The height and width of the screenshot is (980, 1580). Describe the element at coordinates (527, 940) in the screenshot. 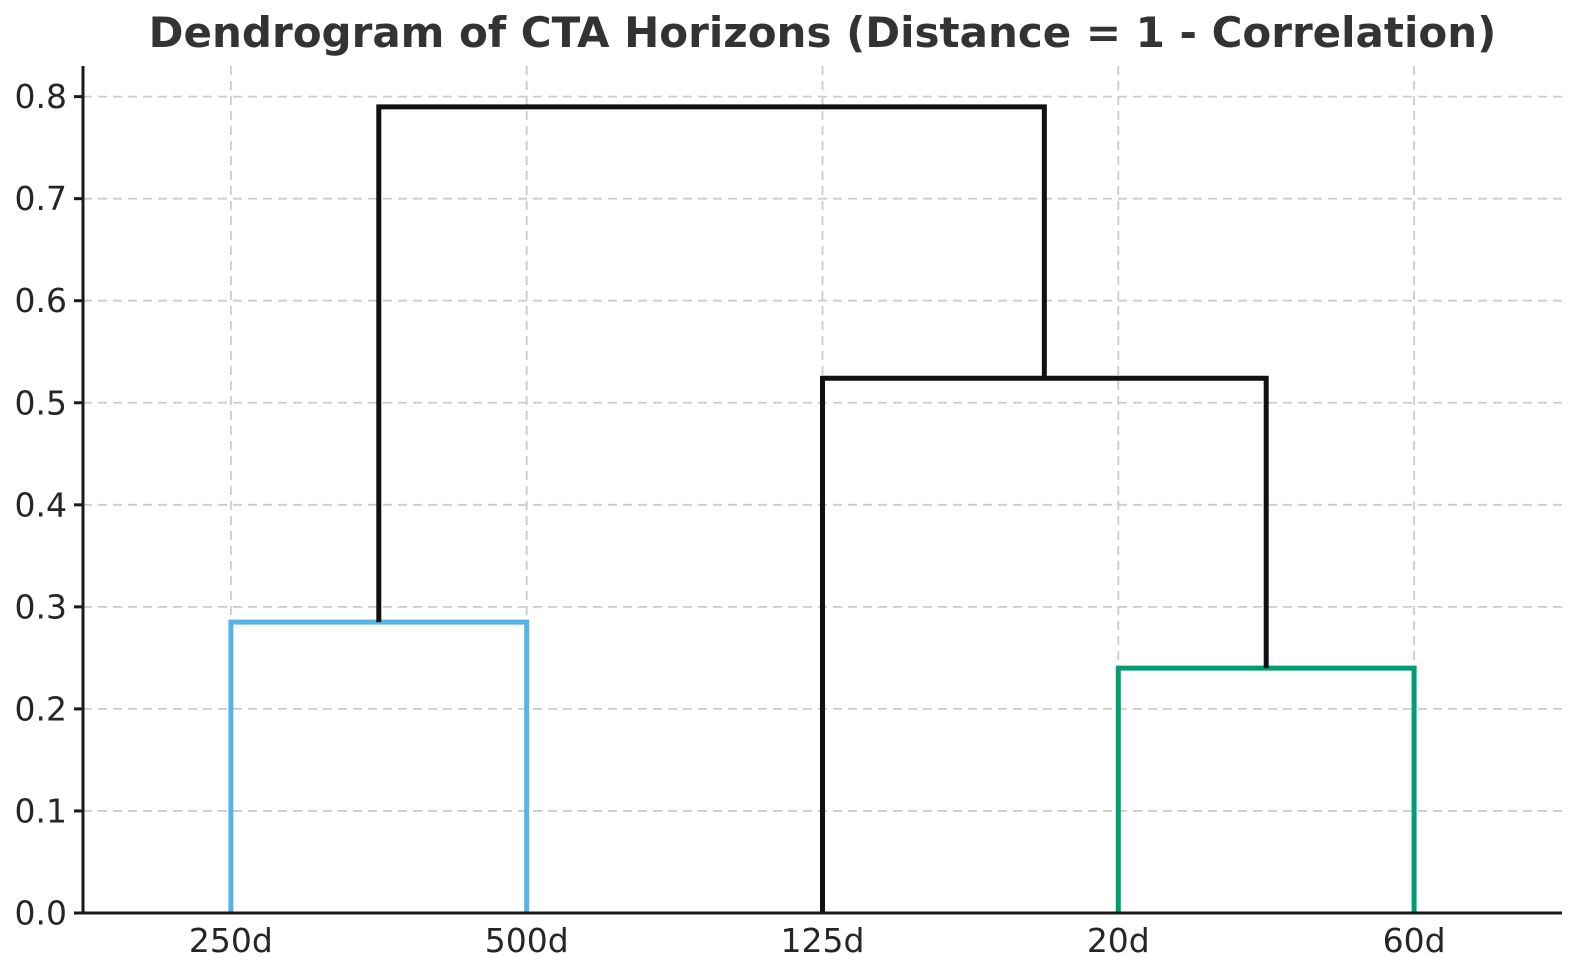

I see `x-tick-label: 500d` at that location.